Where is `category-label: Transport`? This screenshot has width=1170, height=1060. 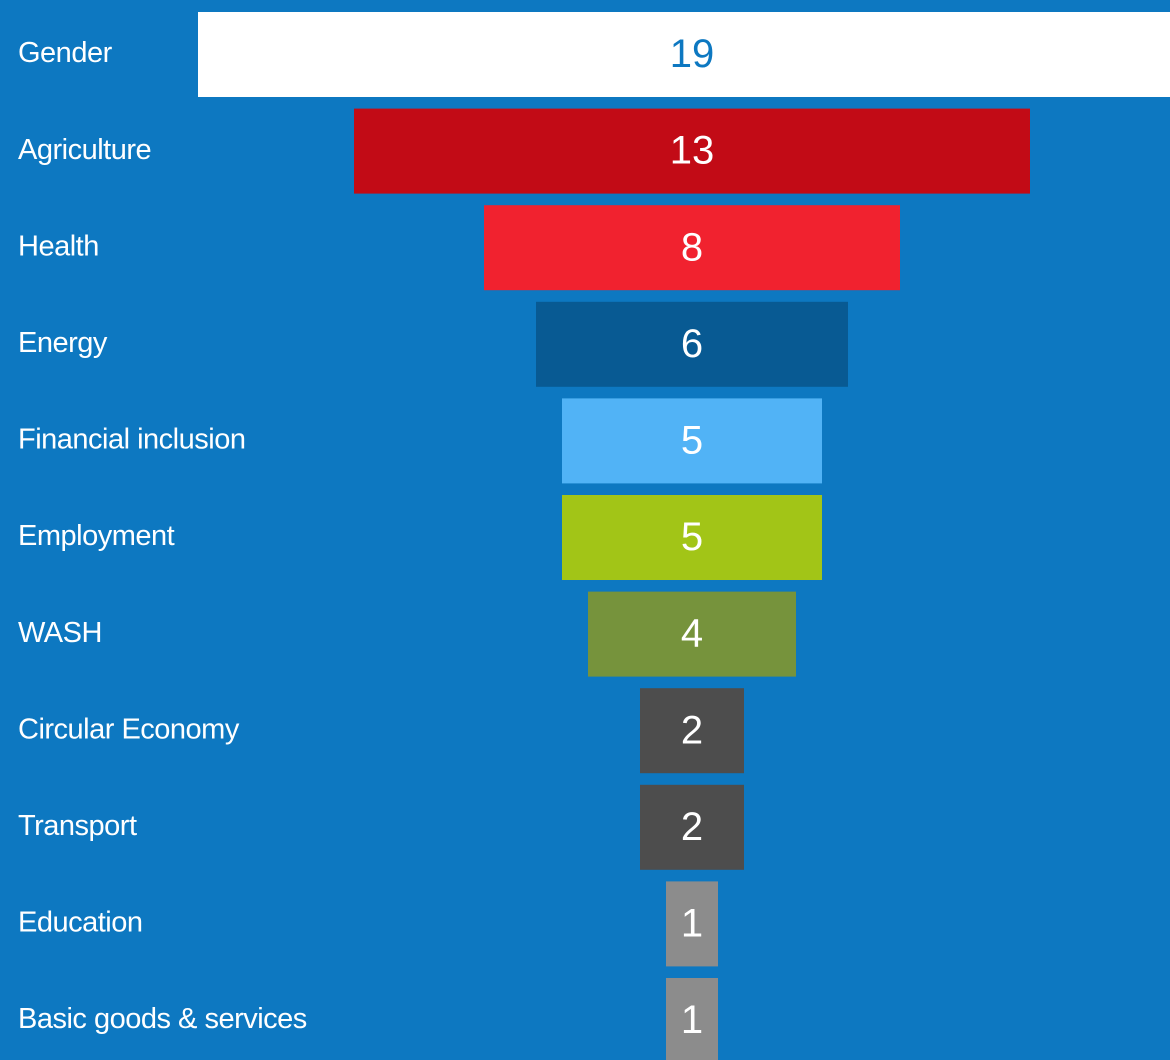 category-label: Transport is located at coordinates (77, 826).